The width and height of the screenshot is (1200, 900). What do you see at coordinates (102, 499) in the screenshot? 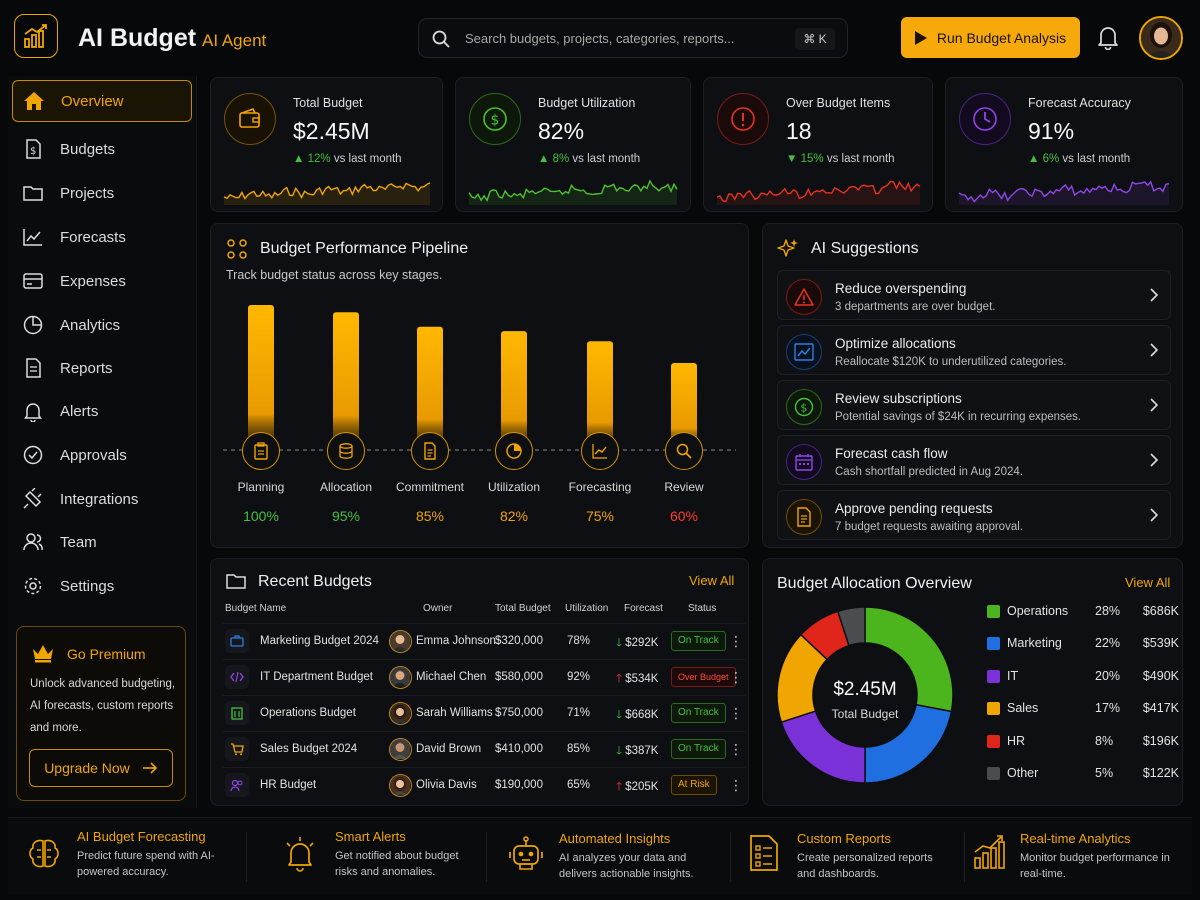
I see `sidebar-item-integrations: Integrations` at bounding box center [102, 499].